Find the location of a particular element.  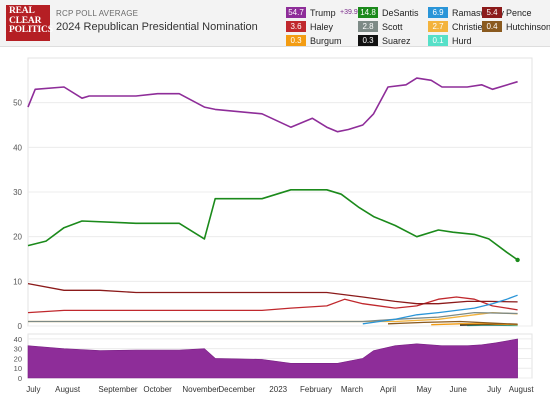

y-tick-label: 40 is located at coordinates (17, 147).